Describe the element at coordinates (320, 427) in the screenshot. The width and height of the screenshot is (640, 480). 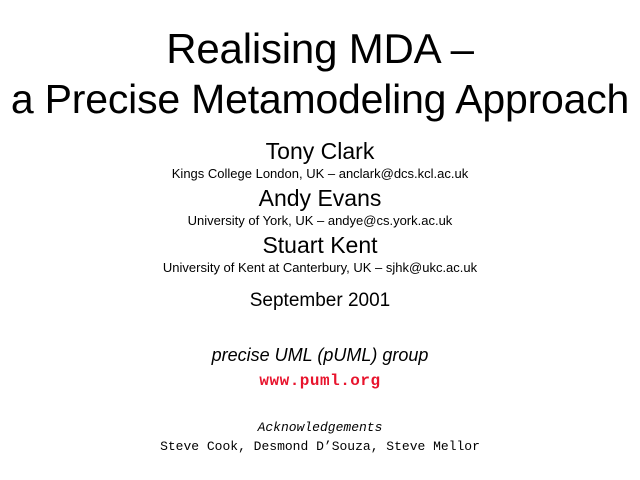
I see `acknowledgements-heading: Acknowledgements` at that location.